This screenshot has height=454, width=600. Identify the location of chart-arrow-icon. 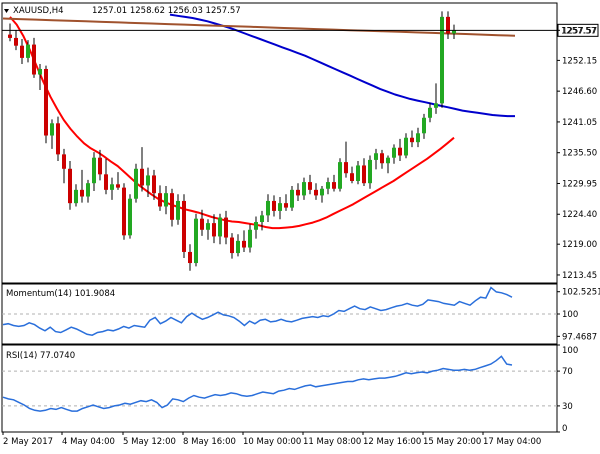
(6, 11).